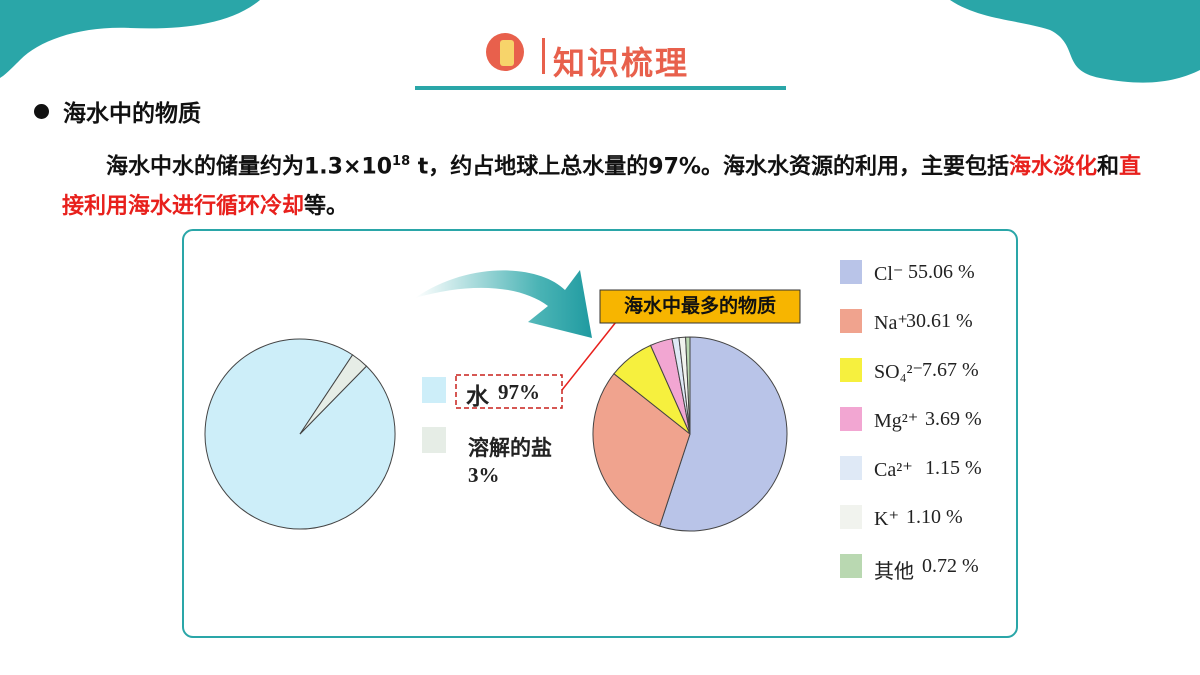 This screenshot has height=675, width=1200. What do you see at coordinates (477, 397) in the screenshot?
I see `legend-label: 水` at bounding box center [477, 397].